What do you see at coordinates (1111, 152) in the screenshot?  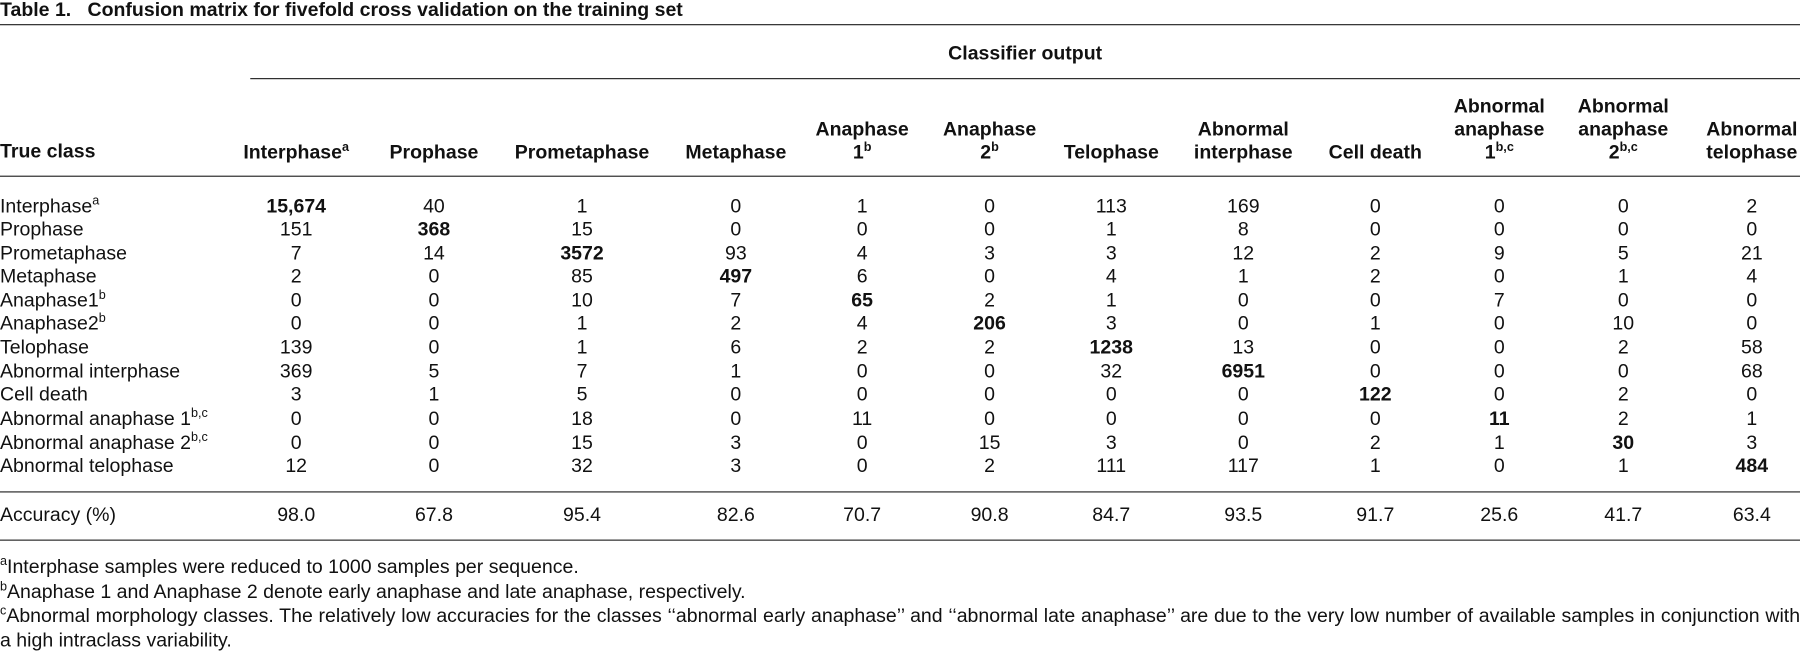 I see `column-header: Telophase` at bounding box center [1111, 152].